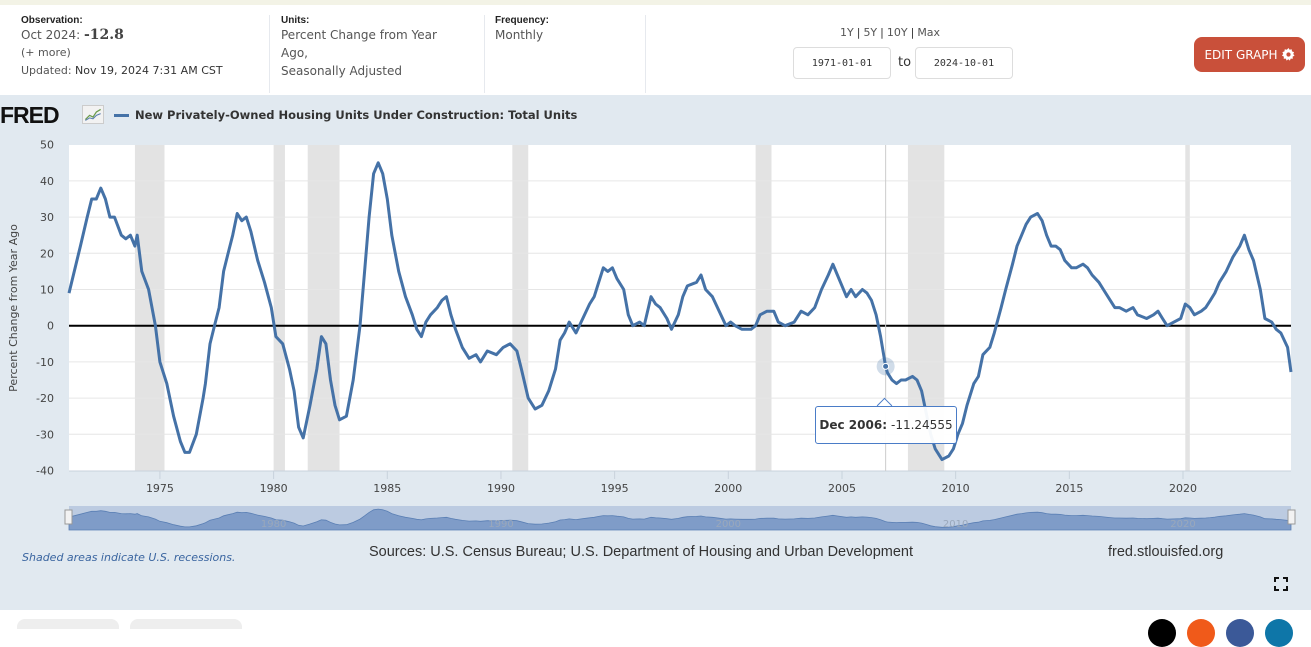 This screenshot has height=647, width=1311. I want to click on gear-icon, so click(1288, 54).